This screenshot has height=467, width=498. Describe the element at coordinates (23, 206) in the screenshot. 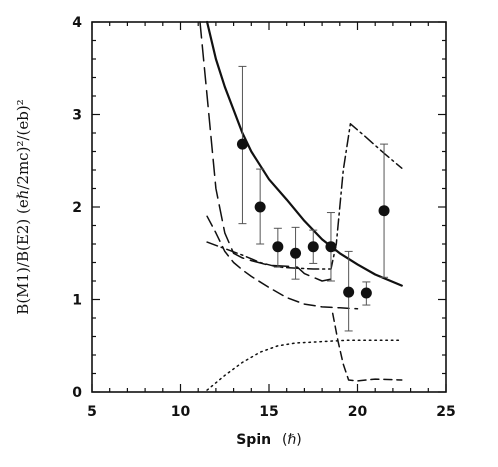

I see `y-axis-label: B(M1)/B(E2) (eℏ/2mc)²/(eb)²` at that location.